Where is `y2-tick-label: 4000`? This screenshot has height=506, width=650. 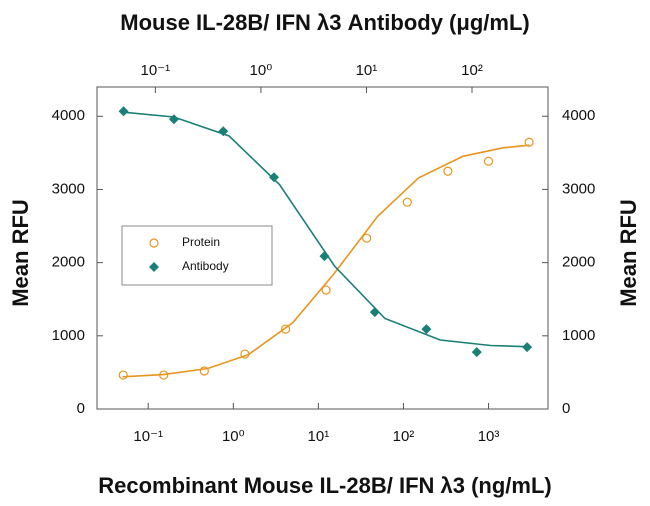
y2-tick-label: 4000 is located at coordinates (578, 115).